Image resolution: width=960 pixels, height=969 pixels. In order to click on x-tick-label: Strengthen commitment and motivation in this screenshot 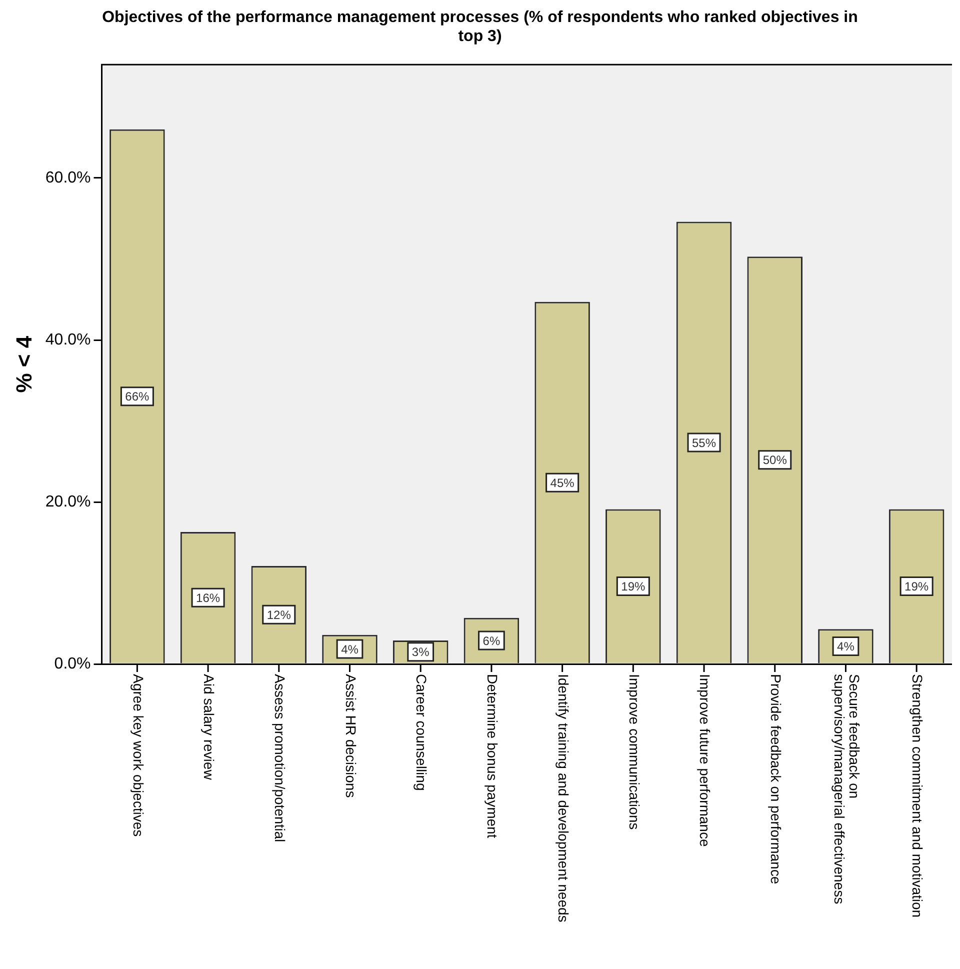, I will do `click(918, 796)`.